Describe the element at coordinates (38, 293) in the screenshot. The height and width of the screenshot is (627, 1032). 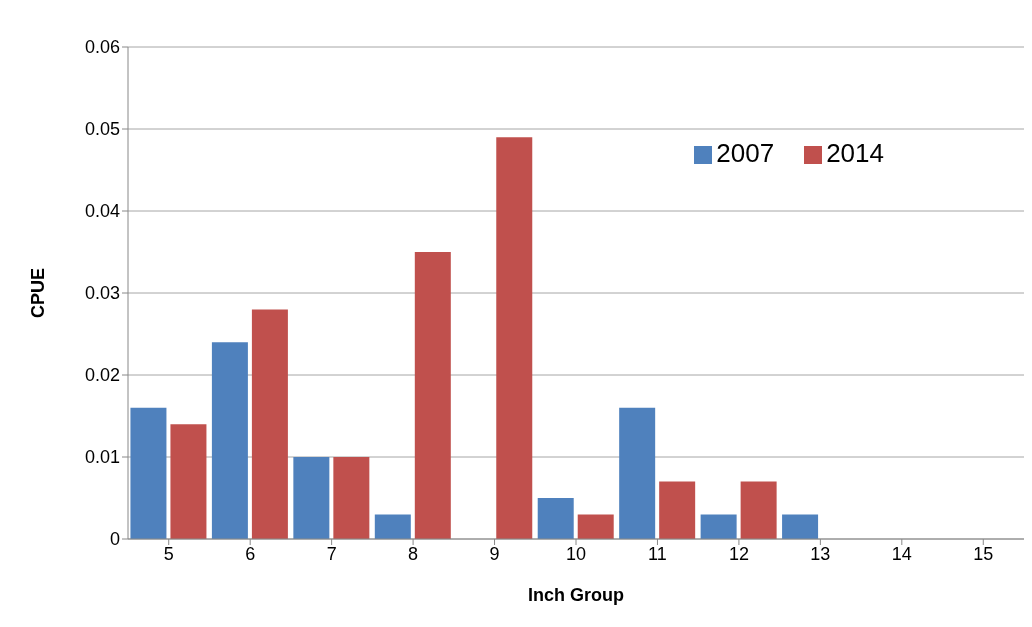
I see `y-axis-title: CPUE` at that location.